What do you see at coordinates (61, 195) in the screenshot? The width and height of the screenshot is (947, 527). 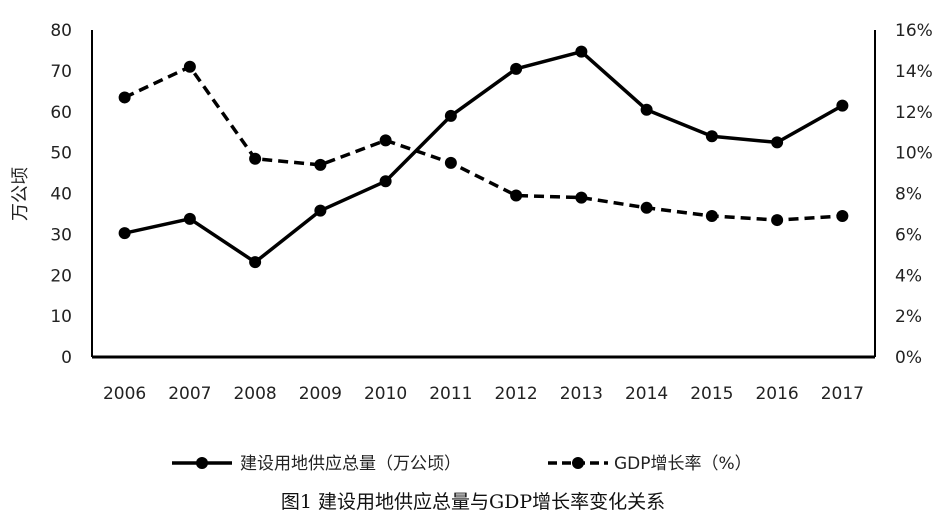 I see `y-tick-label-left: 40` at bounding box center [61, 195].